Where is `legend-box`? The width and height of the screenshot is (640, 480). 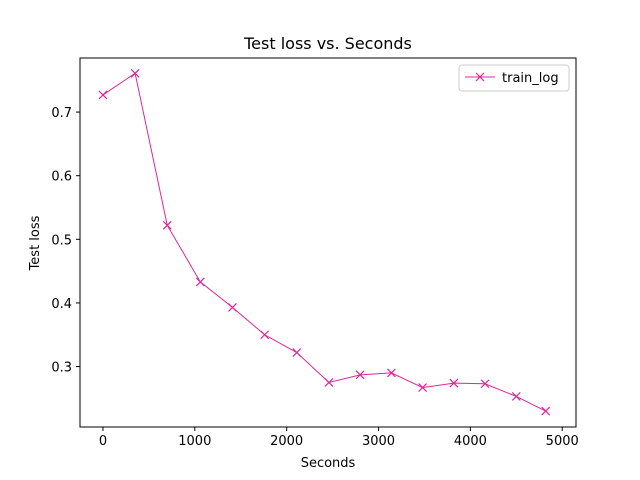
legend-box is located at coordinates (514, 78).